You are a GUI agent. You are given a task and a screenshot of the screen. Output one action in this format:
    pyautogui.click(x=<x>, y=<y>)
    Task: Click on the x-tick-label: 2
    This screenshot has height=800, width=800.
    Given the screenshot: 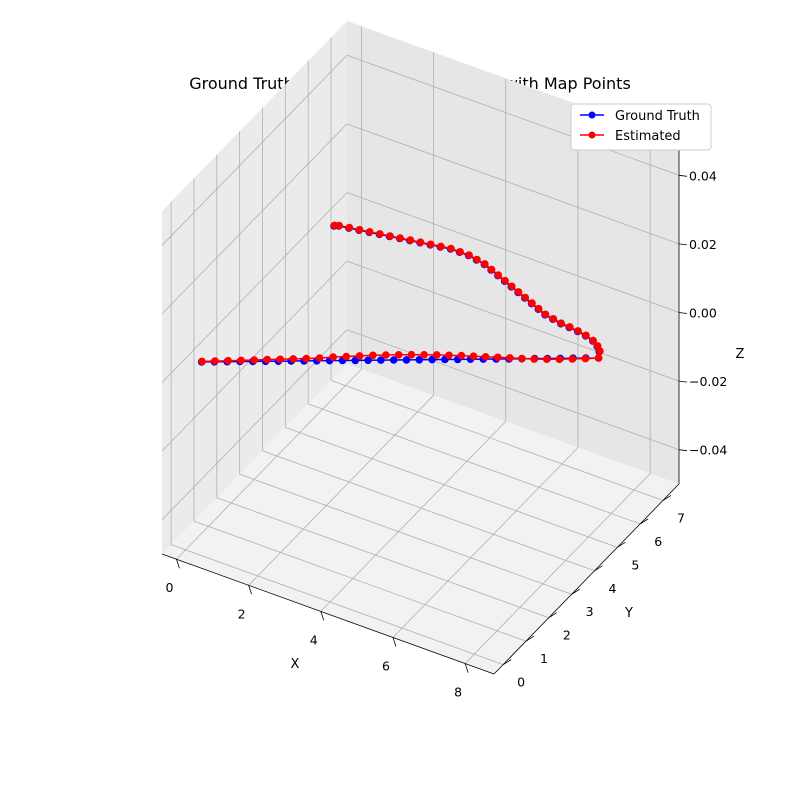 What is the action you would take?
    pyautogui.click(x=242, y=613)
    